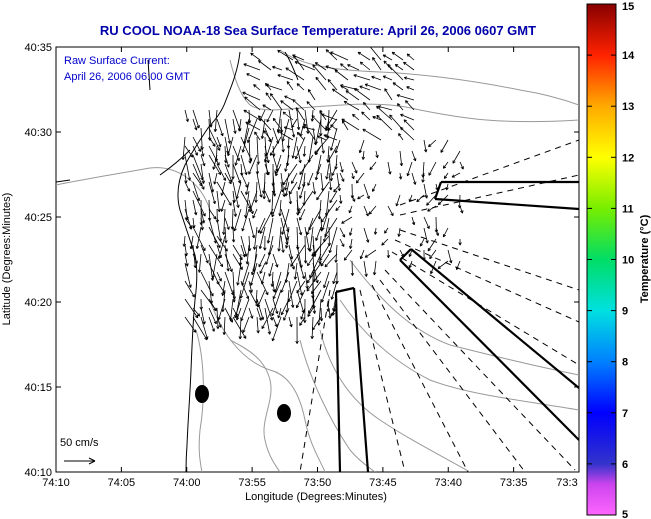 Image resolution: width=651 pixels, height=519 pixels. What do you see at coordinates (628, 7) in the screenshot?
I see `colorbar-tick-label: 15` at bounding box center [628, 7].